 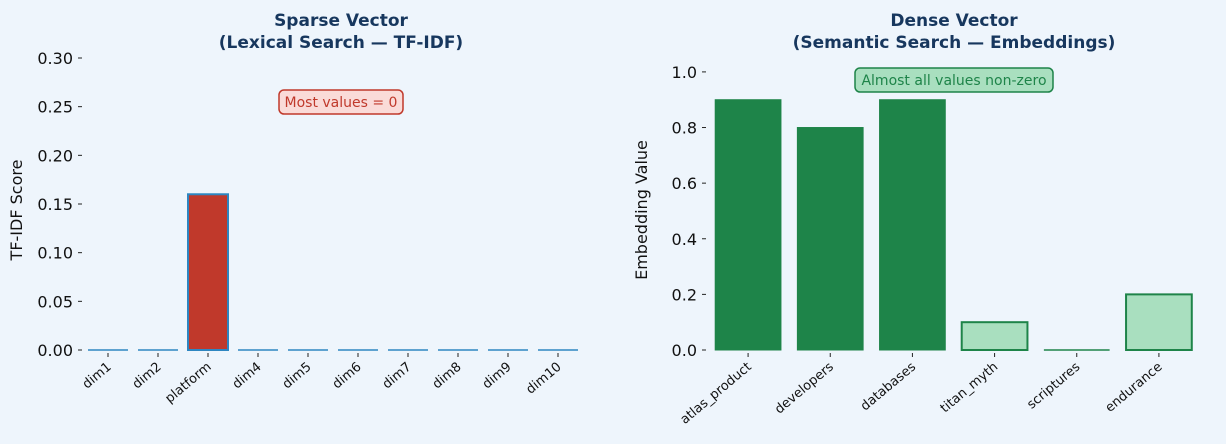 I want to click on x-tick-label: dim10, so click(x=543, y=379).